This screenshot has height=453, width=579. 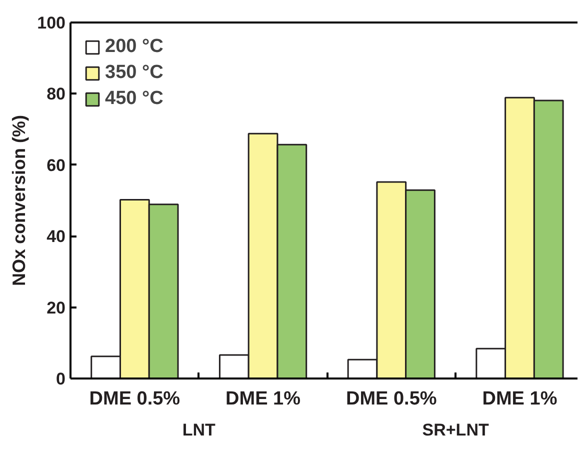 What do you see at coordinates (134, 47) in the screenshot?
I see `legend-label: 200 °C` at bounding box center [134, 47].